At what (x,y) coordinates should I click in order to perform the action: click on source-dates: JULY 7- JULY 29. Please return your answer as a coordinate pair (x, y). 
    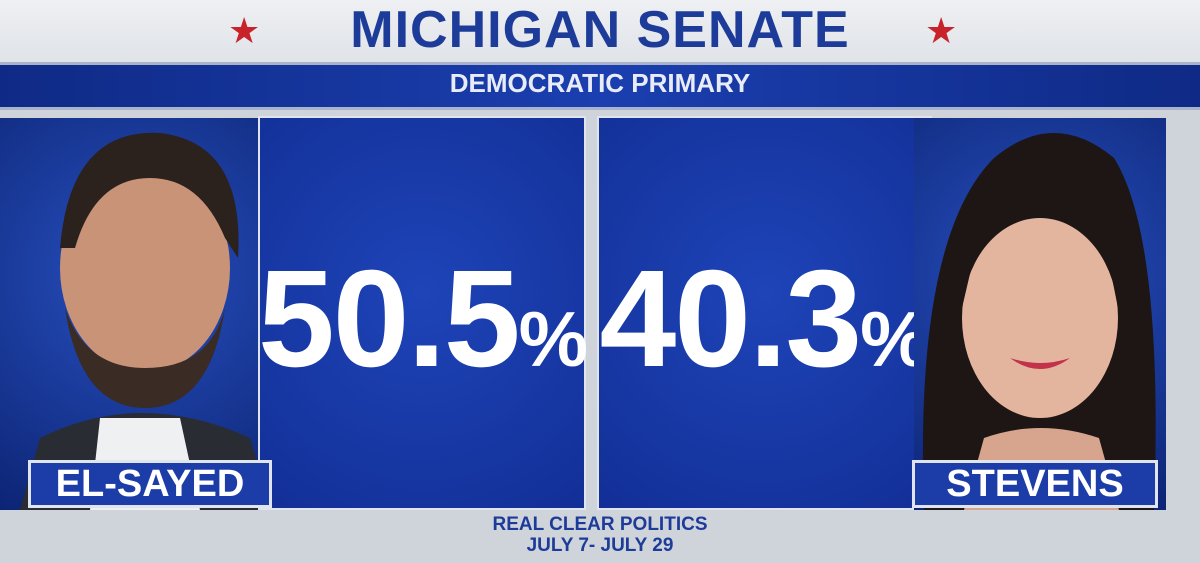
    Looking at the image, I should click on (600, 545).